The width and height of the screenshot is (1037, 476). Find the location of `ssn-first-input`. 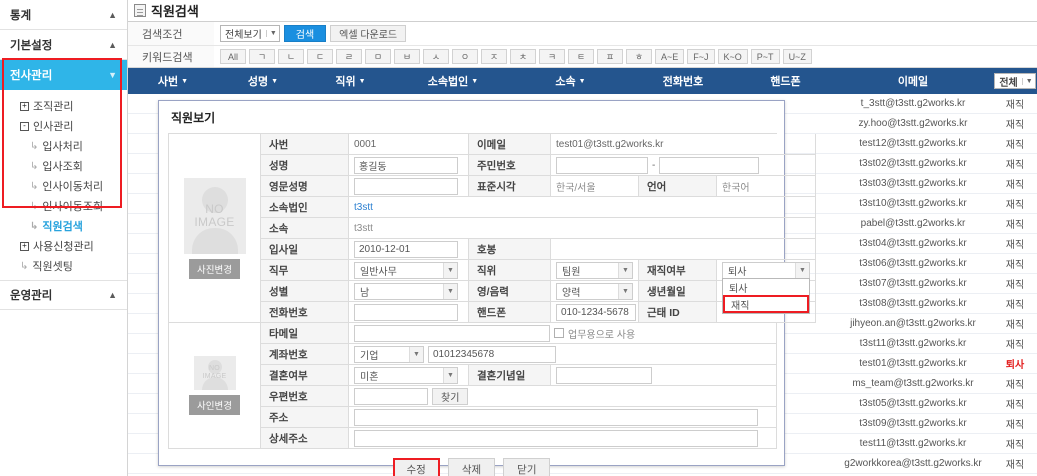

ssn-first-input is located at coordinates (602, 165).